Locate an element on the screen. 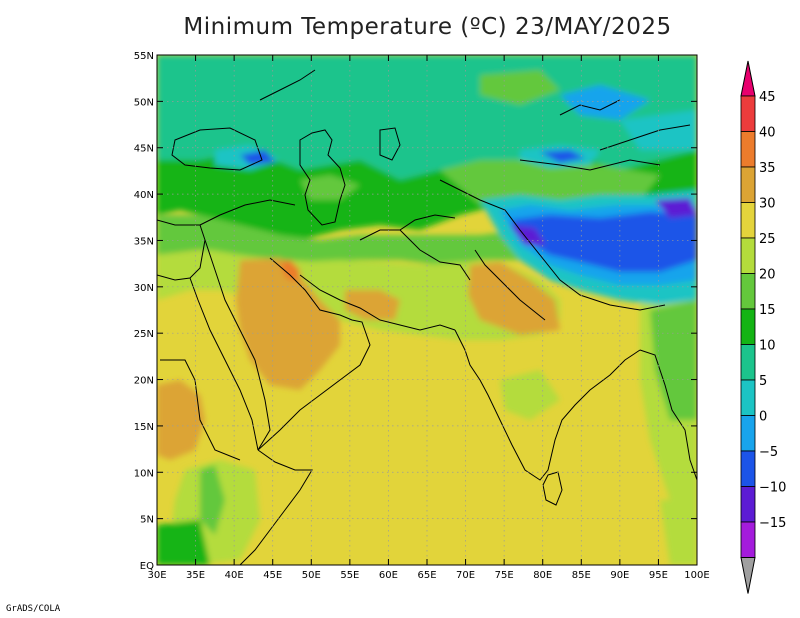  colorbar-label: 30 is located at coordinates (767, 204).